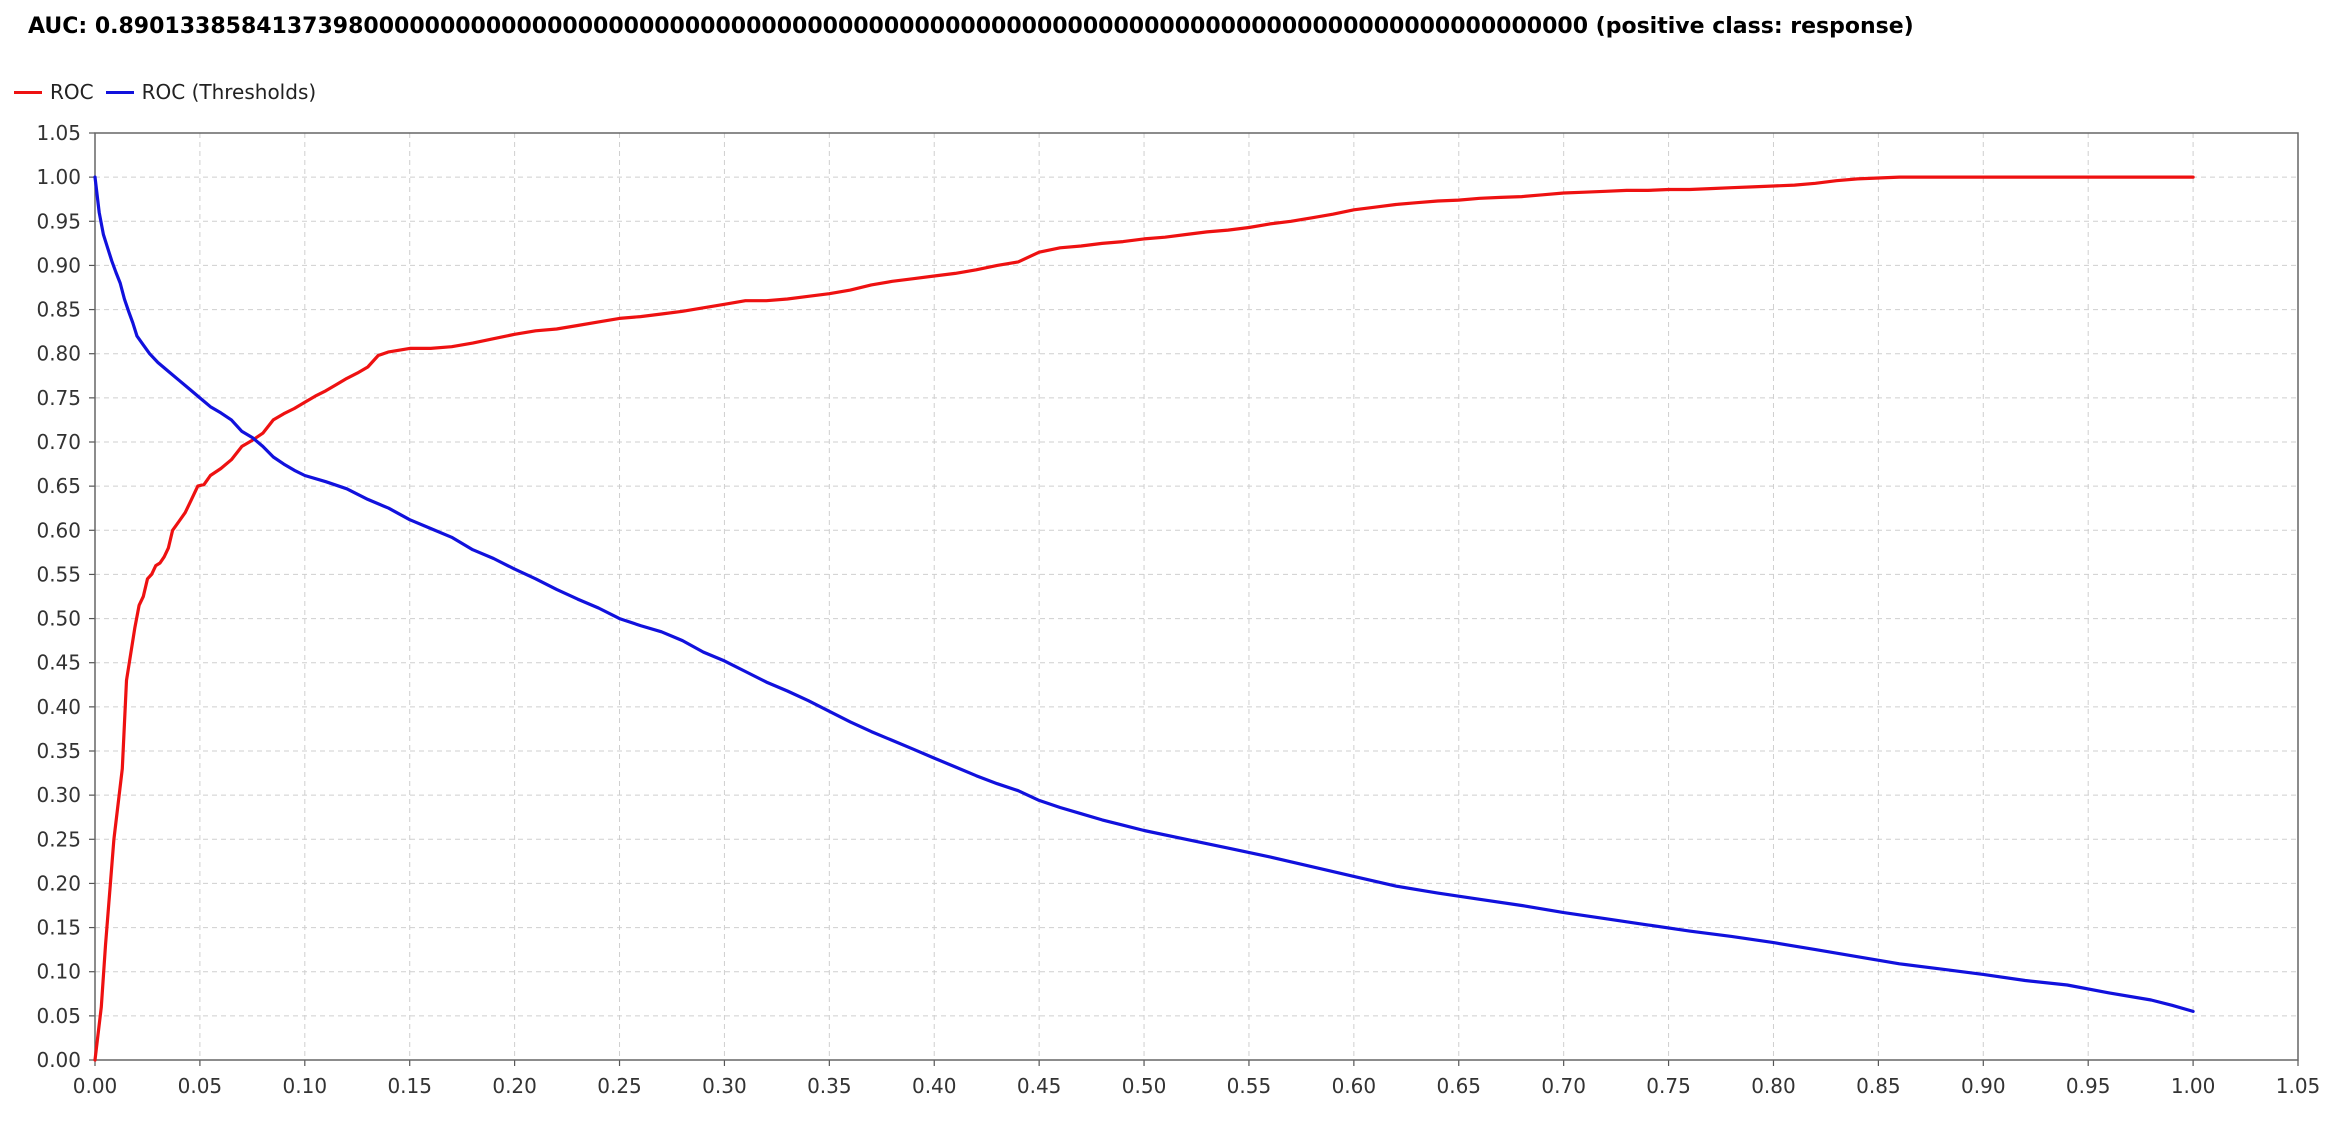 The width and height of the screenshot is (2330, 1126). I want to click on y-tick-label: 0.35, so click(58, 751).